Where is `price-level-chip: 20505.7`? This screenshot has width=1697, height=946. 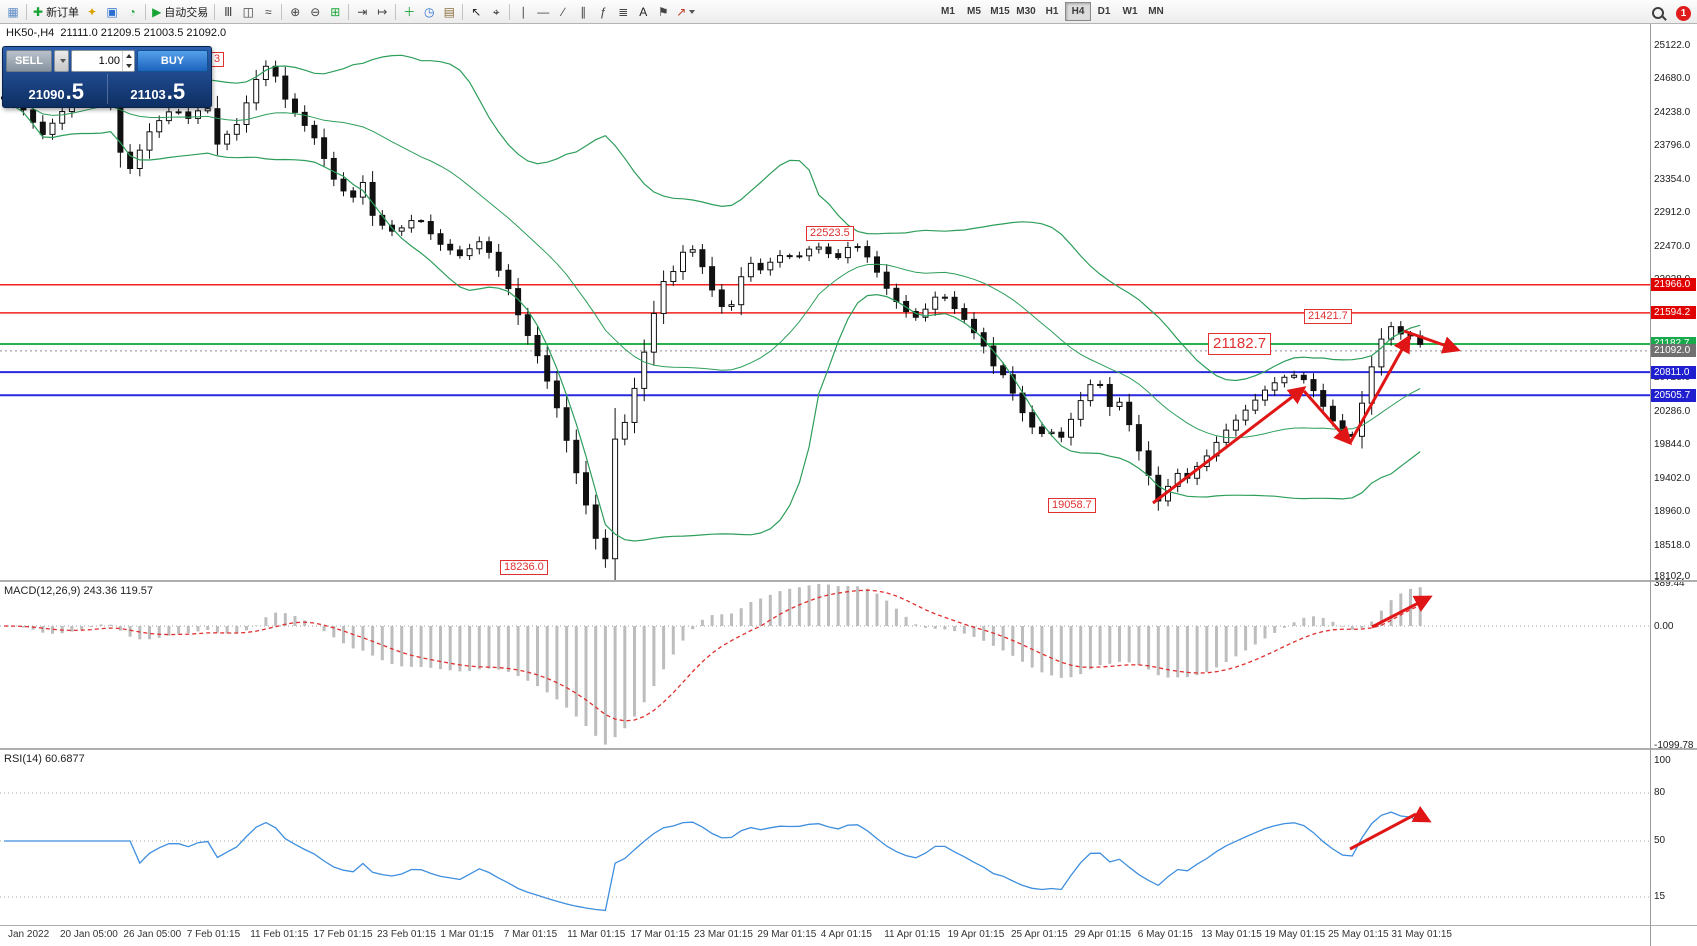
price-level-chip: 20505.7 is located at coordinates (1673, 395).